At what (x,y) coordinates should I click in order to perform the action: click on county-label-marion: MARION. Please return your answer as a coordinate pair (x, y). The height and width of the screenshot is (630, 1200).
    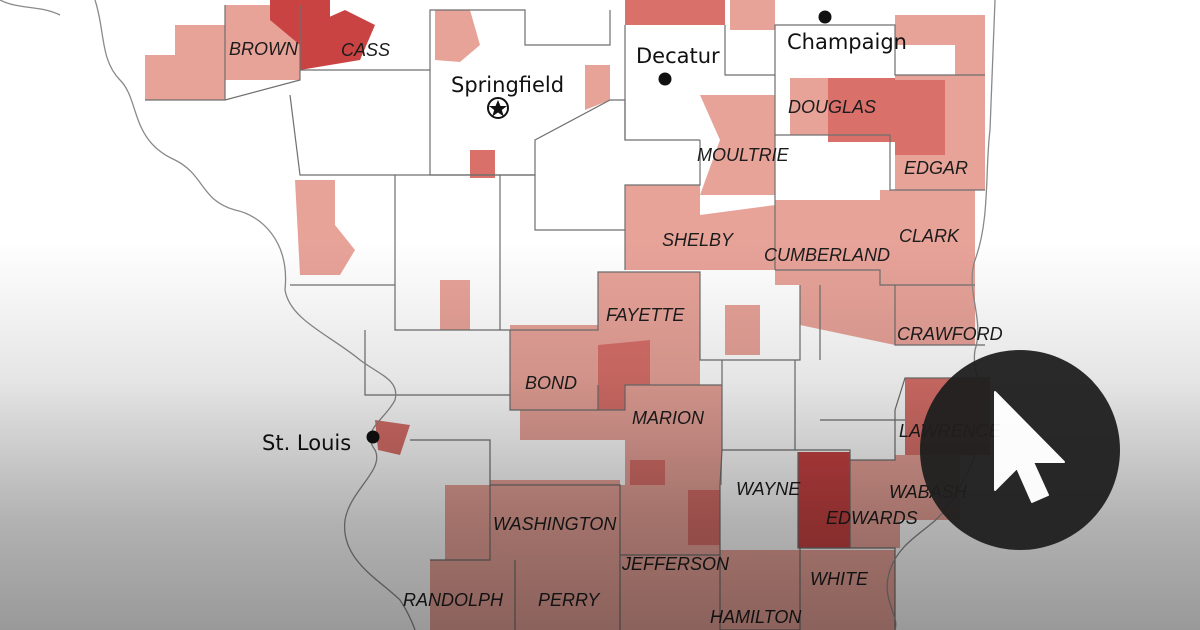
    Looking at the image, I should click on (668, 418).